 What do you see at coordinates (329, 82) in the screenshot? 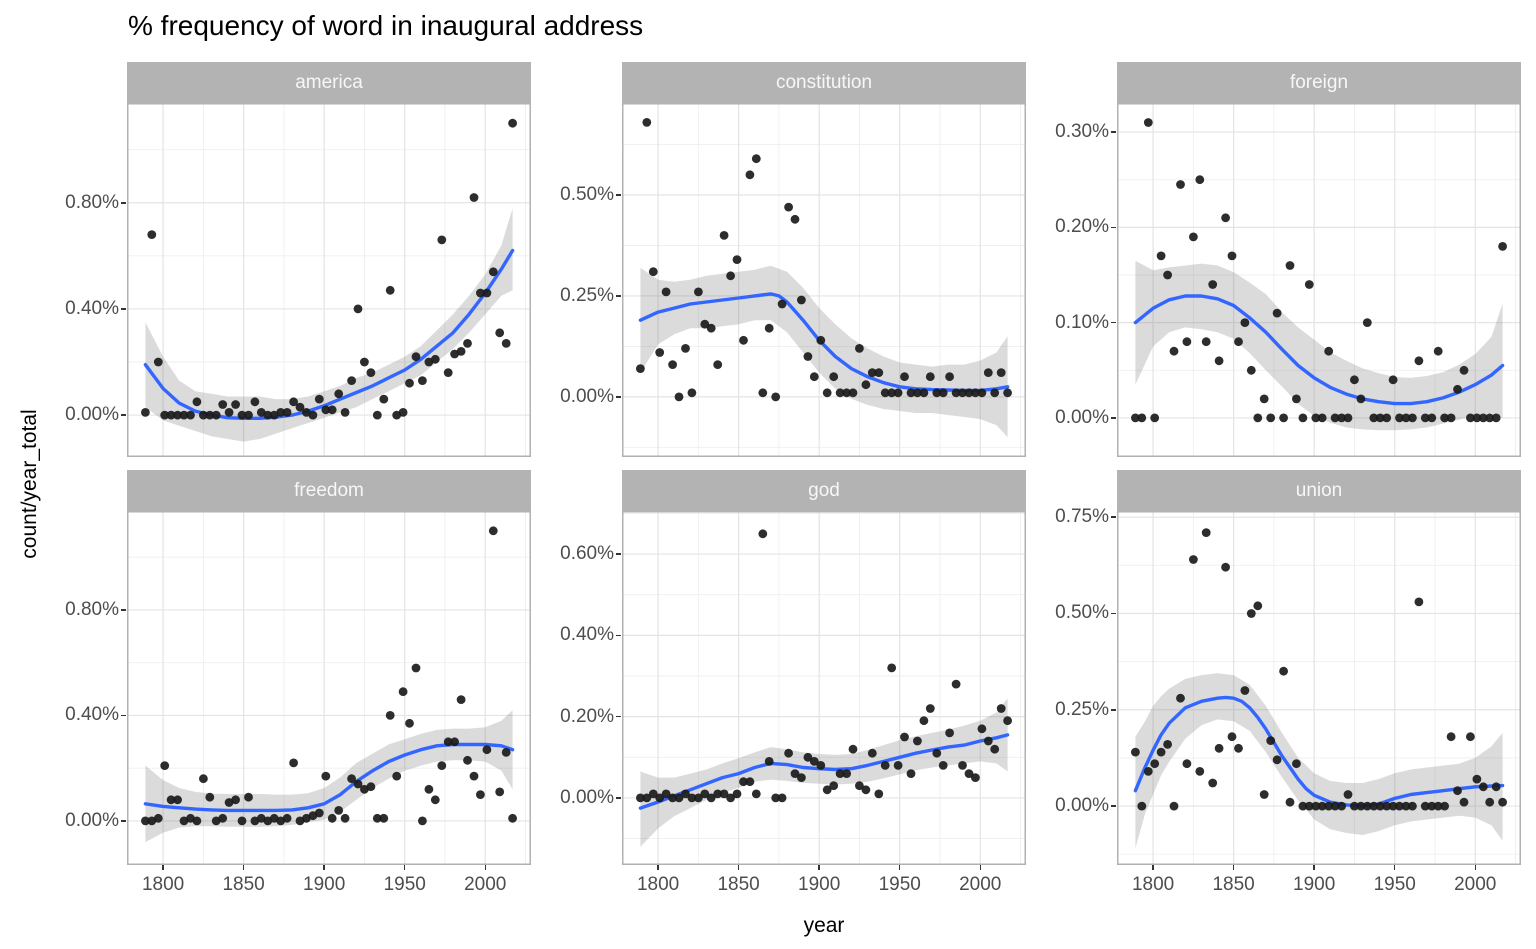
I see `facet-strip-america: america` at bounding box center [329, 82].